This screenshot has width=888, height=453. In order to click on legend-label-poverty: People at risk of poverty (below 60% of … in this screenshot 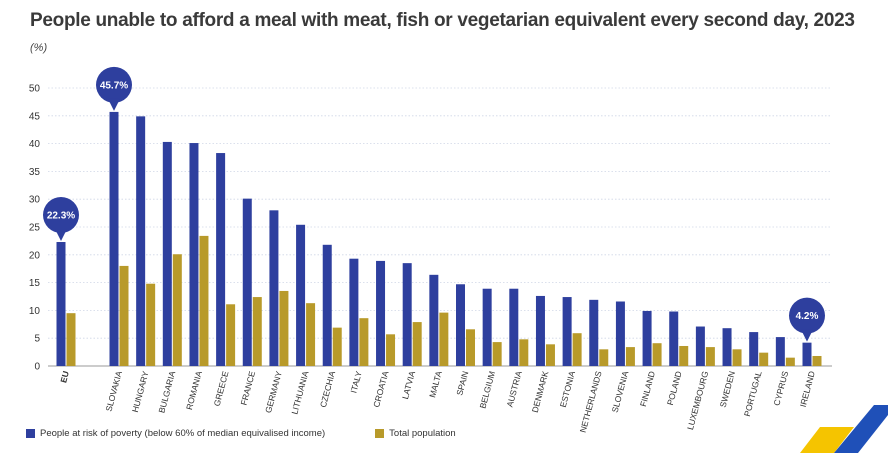, I will do `click(183, 433)`.